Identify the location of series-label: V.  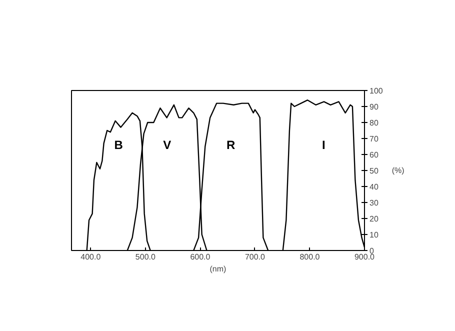
(167, 145).